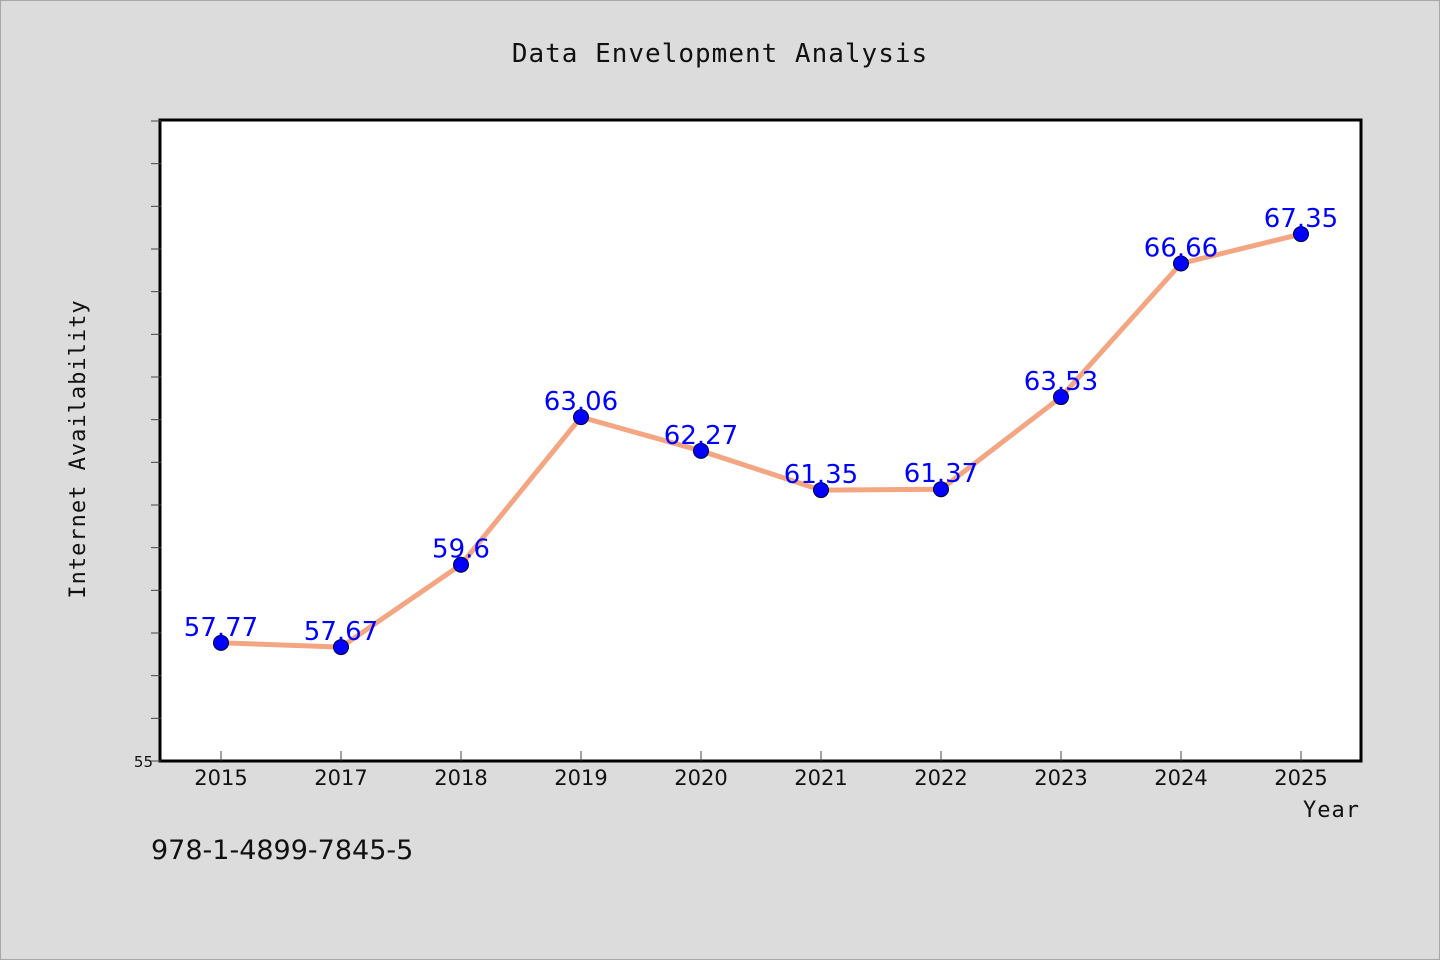  Describe the element at coordinates (220, 778) in the screenshot. I see `x-tick-label: 2015` at that location.